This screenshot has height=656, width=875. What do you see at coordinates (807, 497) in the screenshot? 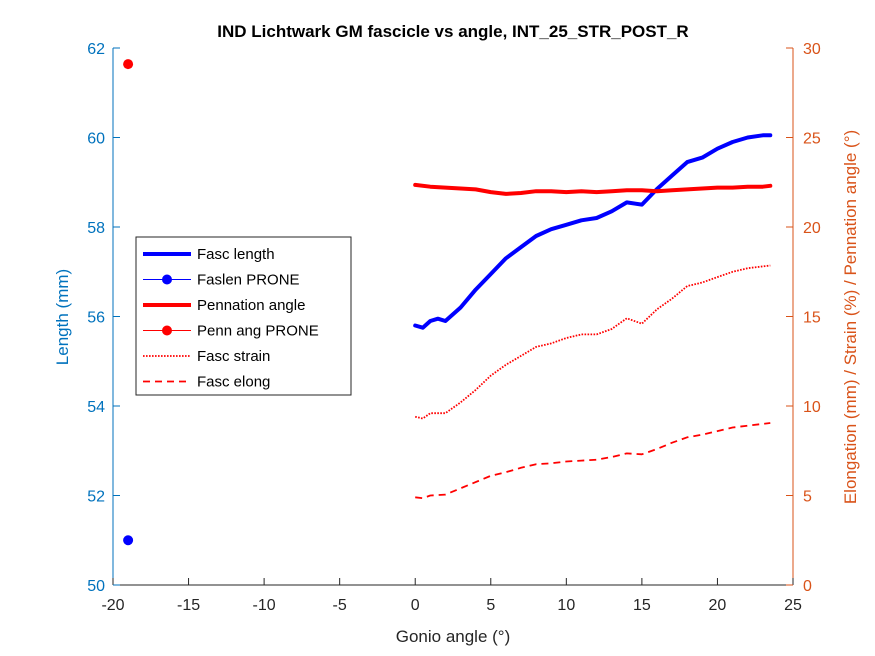
I see `y-right-tick-label: 5` at bounding box center [807, 497].